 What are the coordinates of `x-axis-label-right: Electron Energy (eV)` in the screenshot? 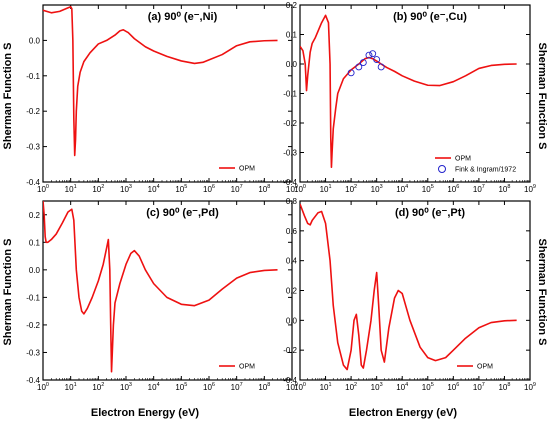 It's located at (403, 413).